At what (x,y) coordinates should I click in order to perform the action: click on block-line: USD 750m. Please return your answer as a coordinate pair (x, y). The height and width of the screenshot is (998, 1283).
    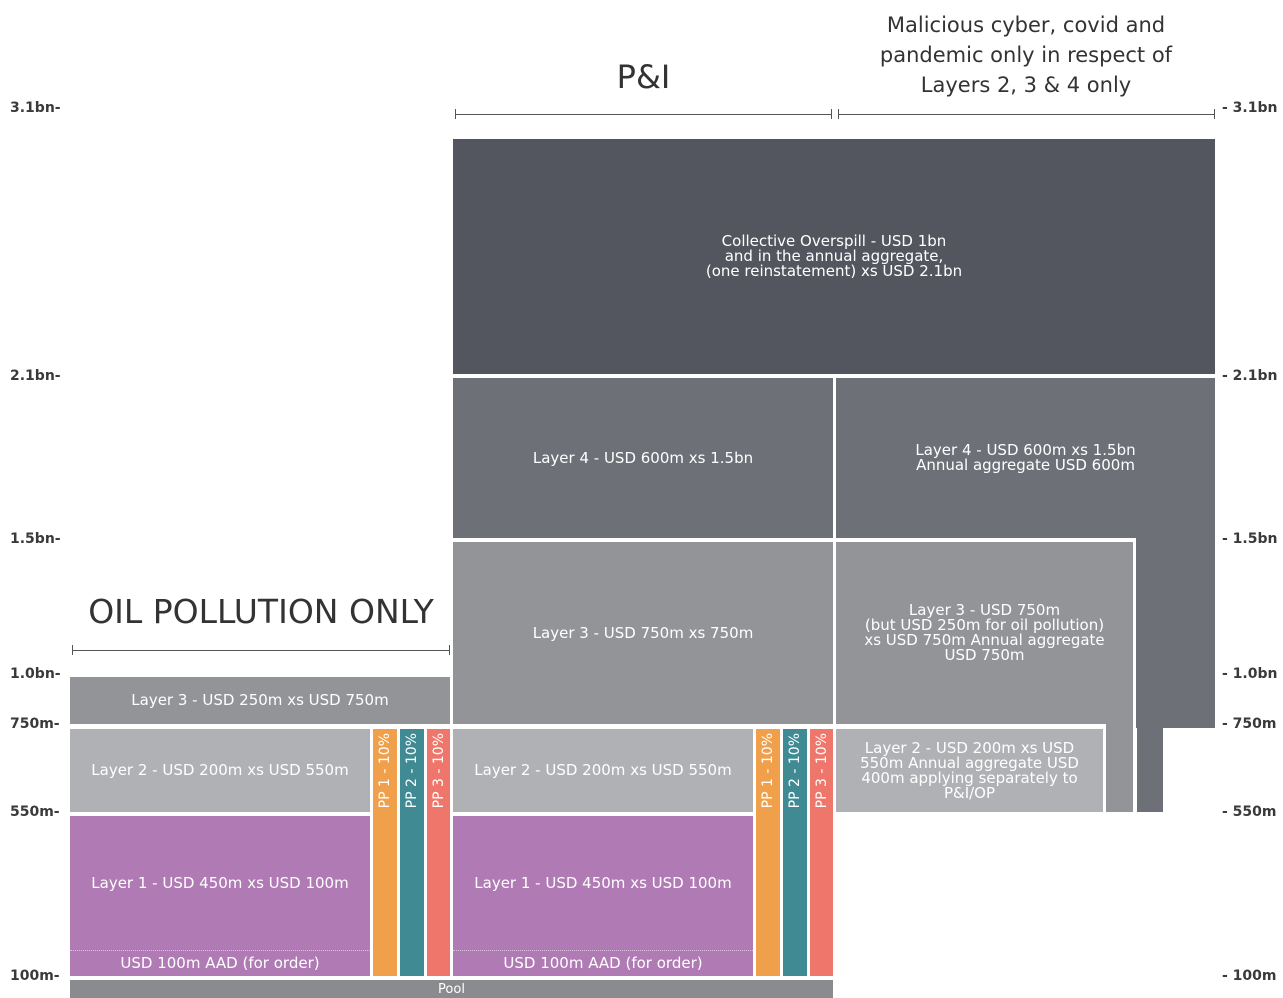
    Looking at the image, I should click on (984, 655).